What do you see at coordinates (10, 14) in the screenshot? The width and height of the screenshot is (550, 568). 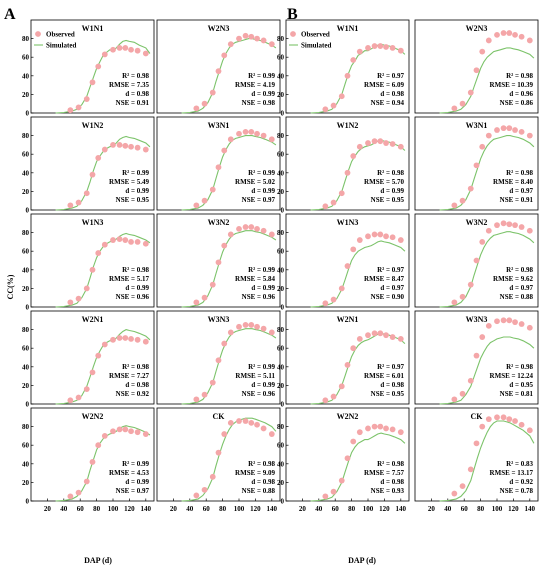 I see `section-label-a: A` at bounding box center [10, 14].